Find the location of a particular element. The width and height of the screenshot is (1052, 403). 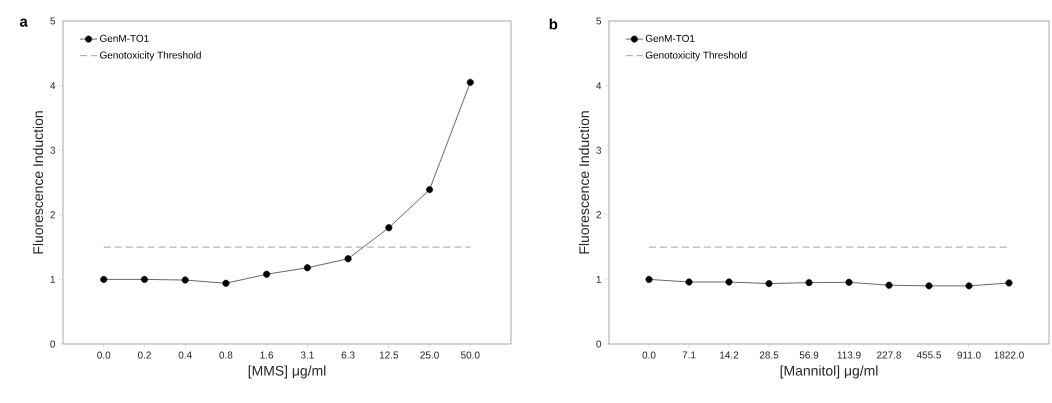

x-tick-label: 0.8 is located at coordinates (226, 355).